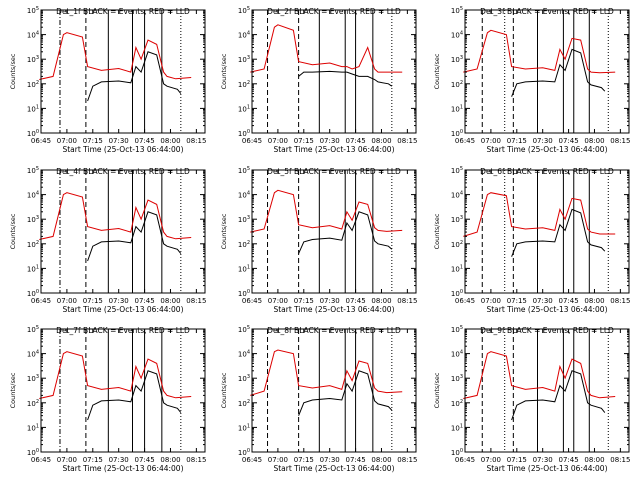  What do you see at coordinates (334, 330) in the screenshot?
I see `panel-title: Det_8f BLACK = Events, RED = LLD` at bounding box center [334, 330].